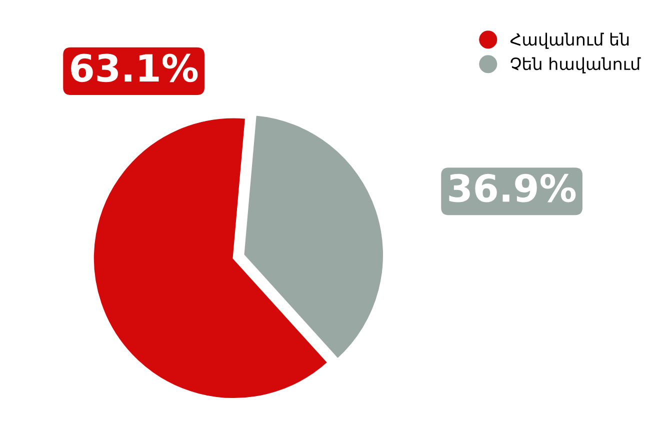 This screenshot has height=445, width=669. Describe the element at coordinates (512, 188) in the screenshot. I see `data-label: 36.9%` at that location.